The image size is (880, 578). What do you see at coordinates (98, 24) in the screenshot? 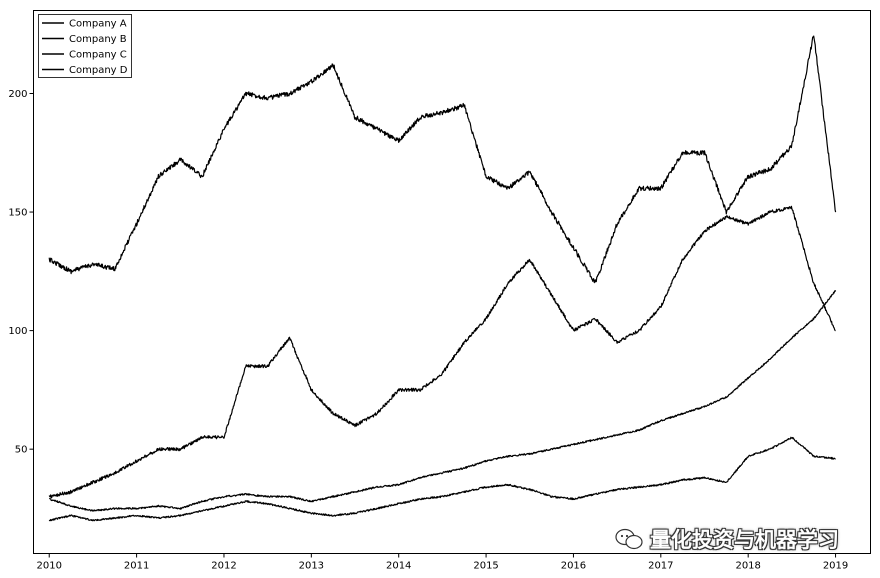
I see `legend-label: Company A` at bounding box center [98, 24].